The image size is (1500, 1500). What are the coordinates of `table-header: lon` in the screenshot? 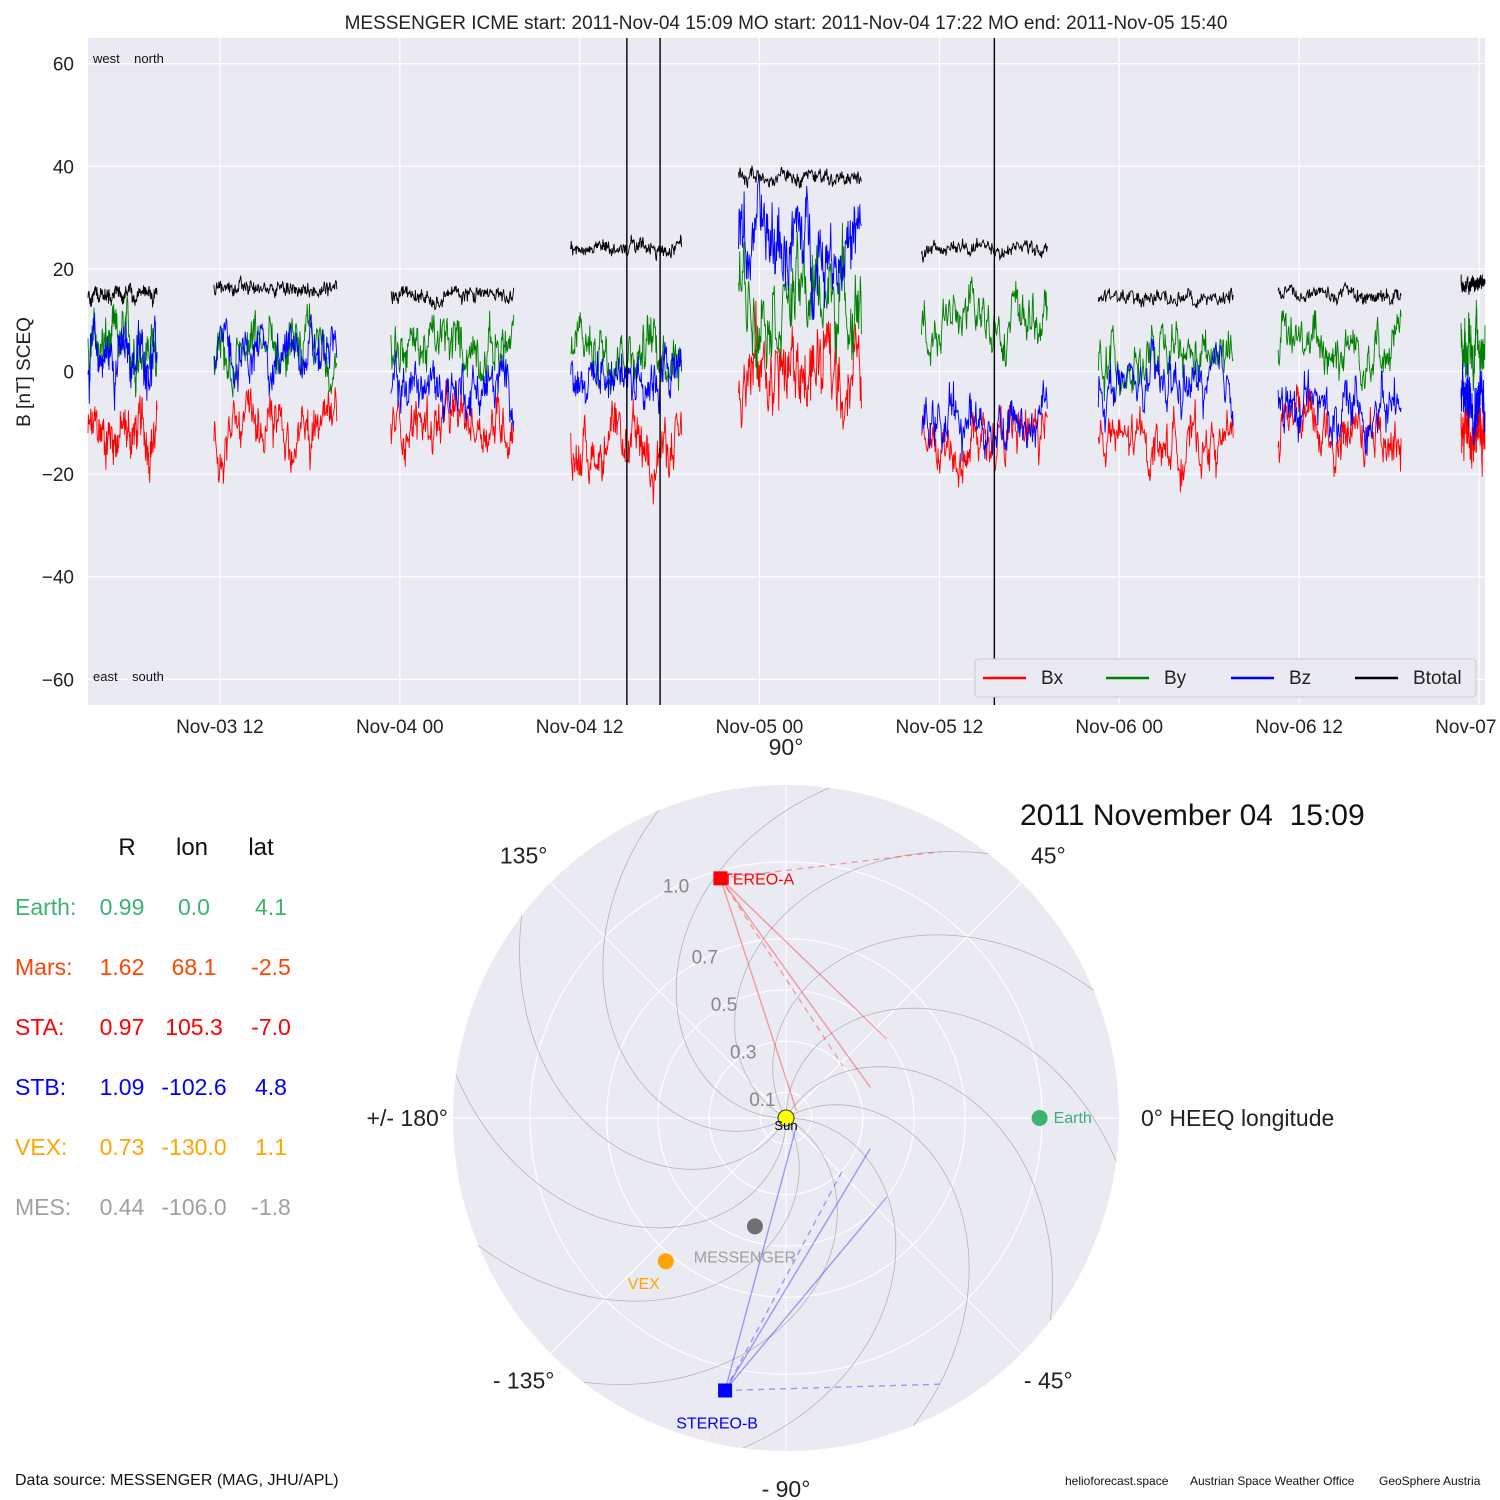 It's located at (192, 847).